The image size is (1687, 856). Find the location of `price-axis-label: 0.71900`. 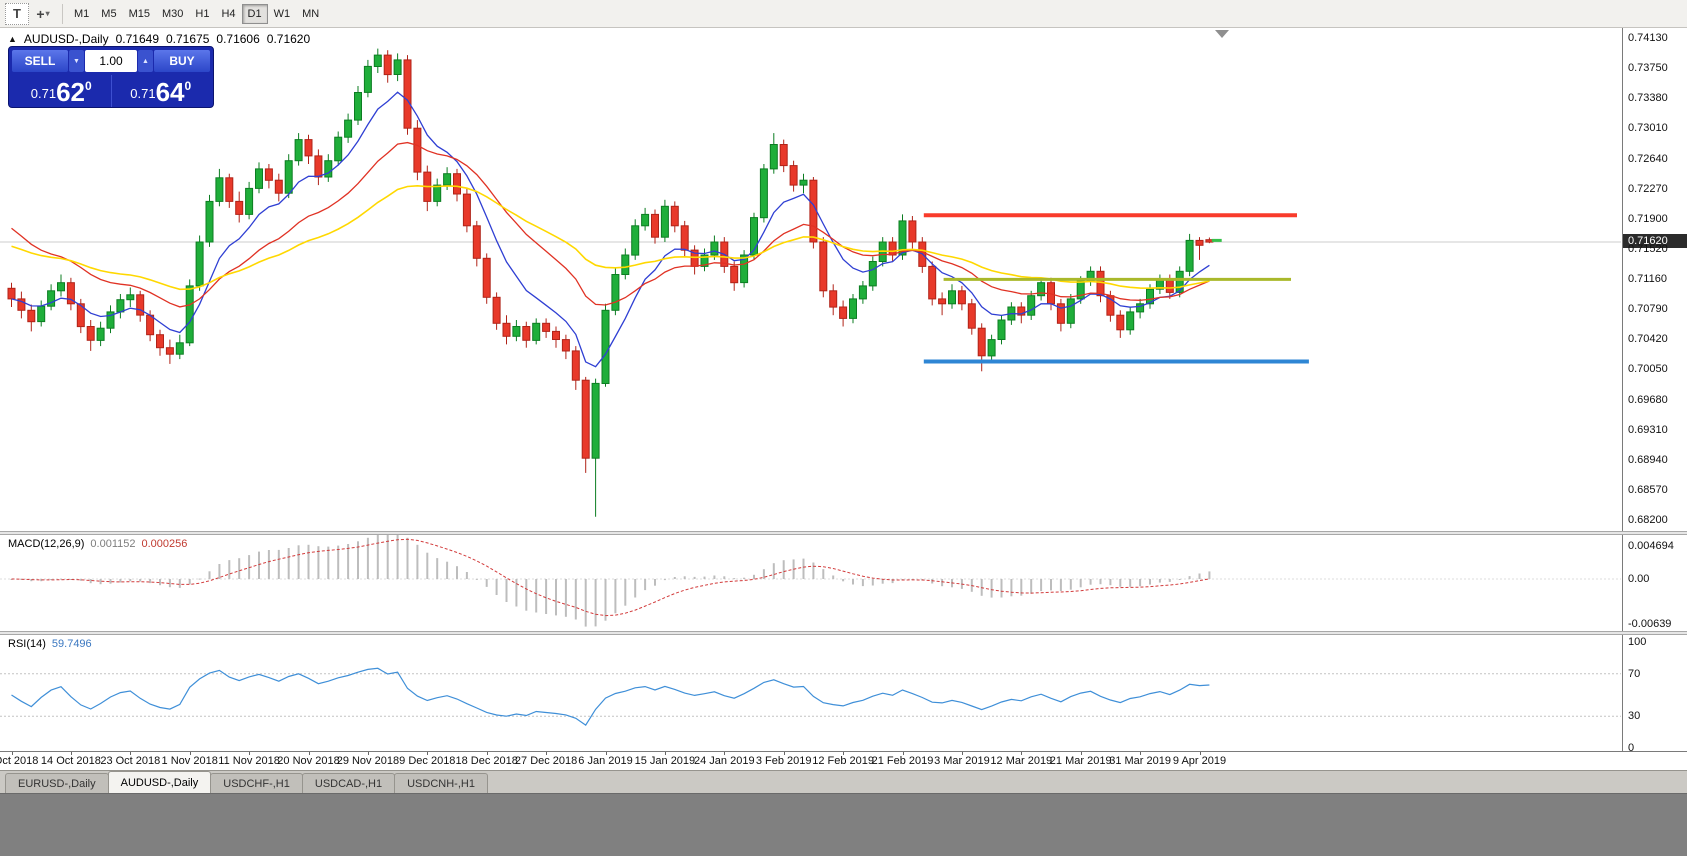

price-axis-label: 0.71900 is located at coordinates (1648, 218).